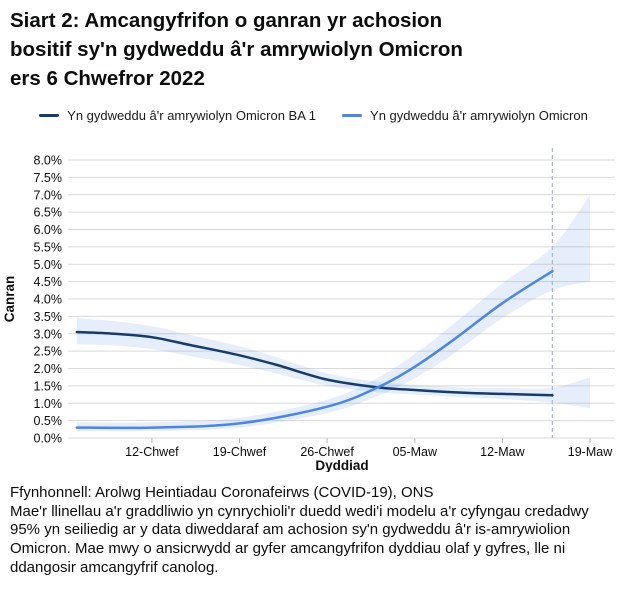  I want to click on y-tick-label: 7.5%, so click(48, 178).